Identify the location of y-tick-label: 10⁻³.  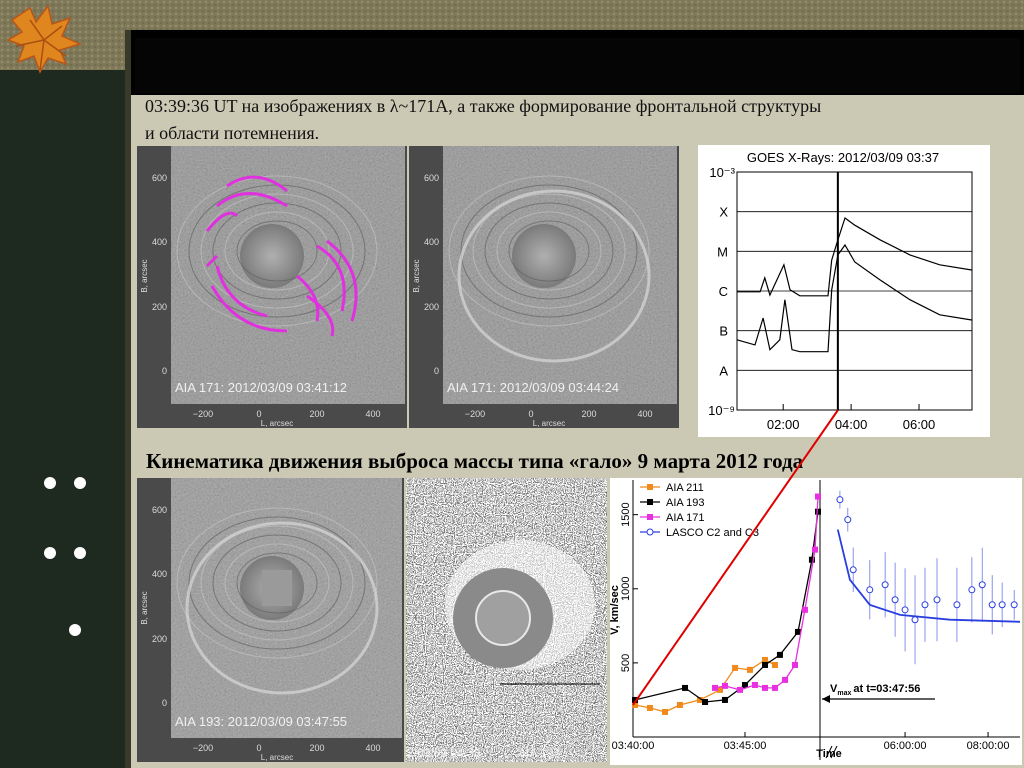
(722, 172).